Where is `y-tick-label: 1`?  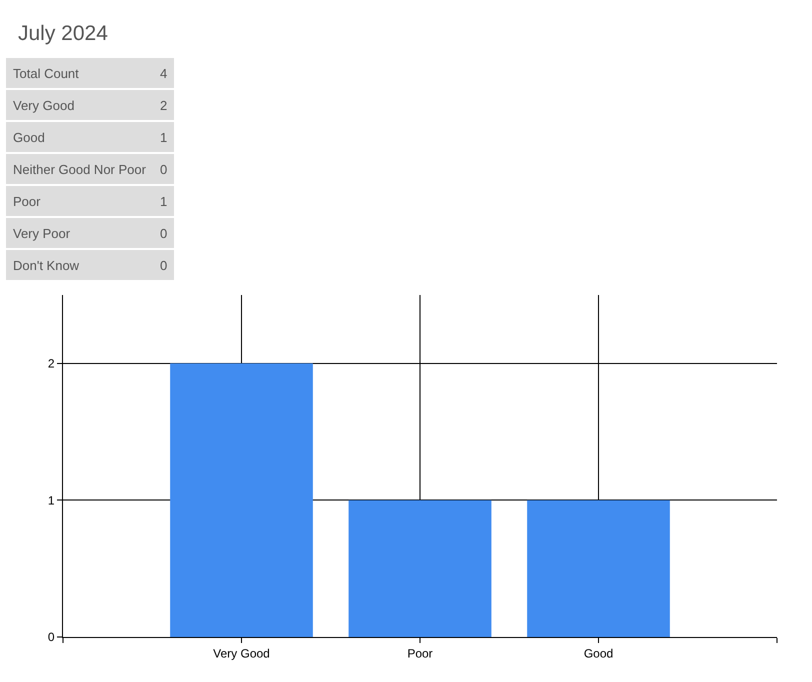 y-tick-label: 1 is located at coordinates (51, 500).